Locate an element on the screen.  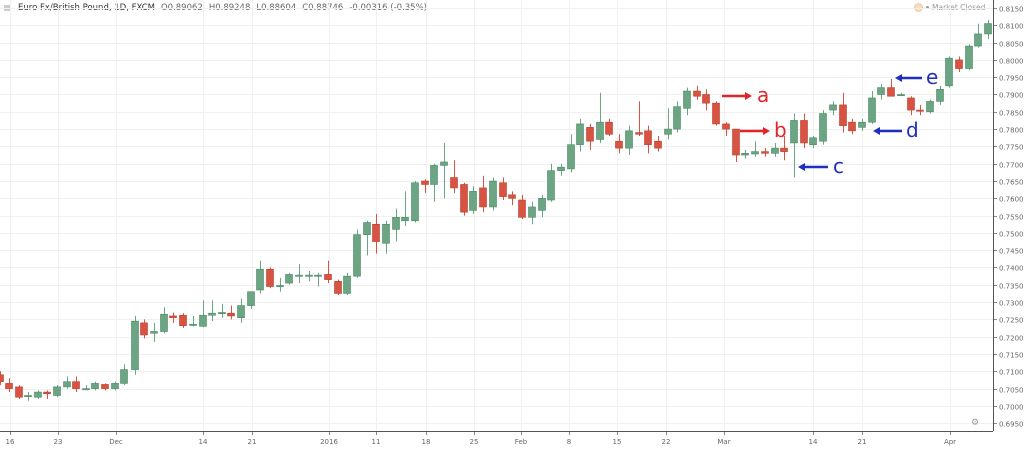
clock-icon is located at coordinates (918, 7).